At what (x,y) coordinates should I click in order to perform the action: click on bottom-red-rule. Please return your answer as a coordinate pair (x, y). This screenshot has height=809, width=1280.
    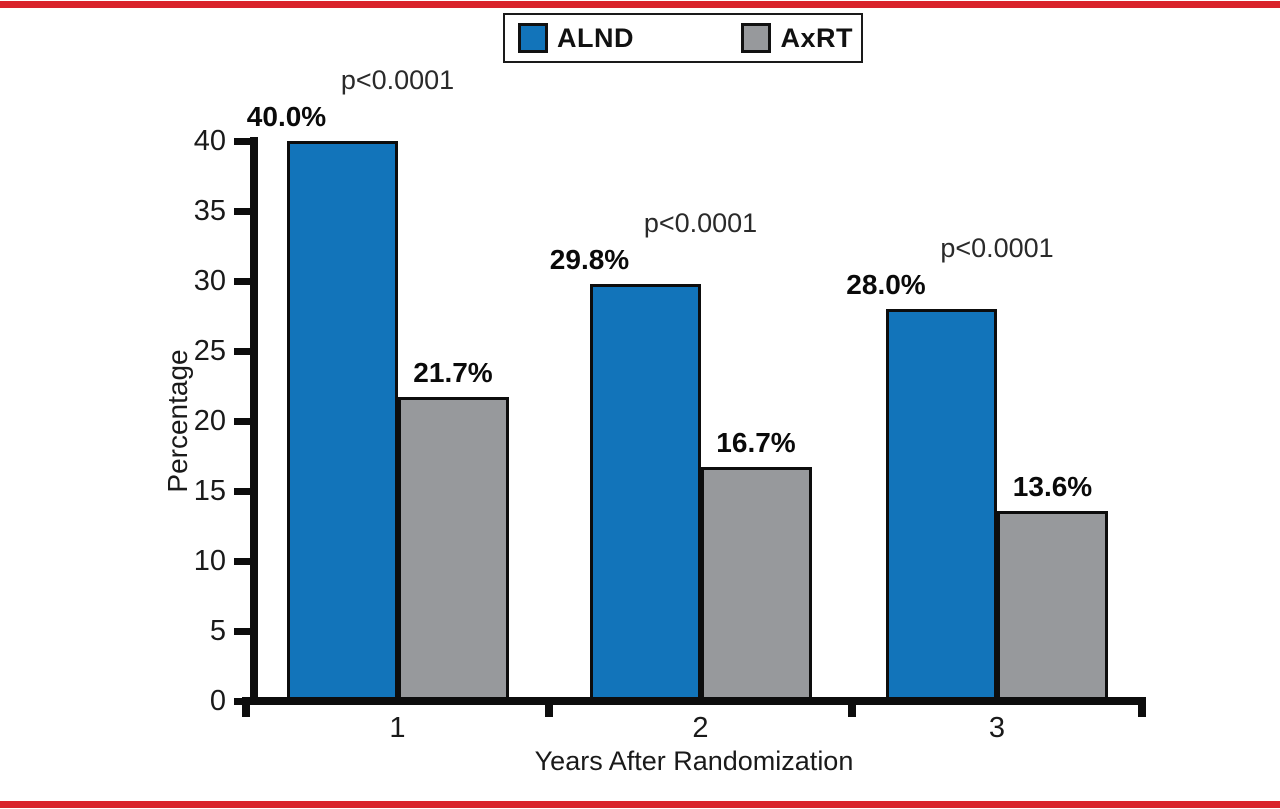
    Looking at the image, I should click on (640, 804).